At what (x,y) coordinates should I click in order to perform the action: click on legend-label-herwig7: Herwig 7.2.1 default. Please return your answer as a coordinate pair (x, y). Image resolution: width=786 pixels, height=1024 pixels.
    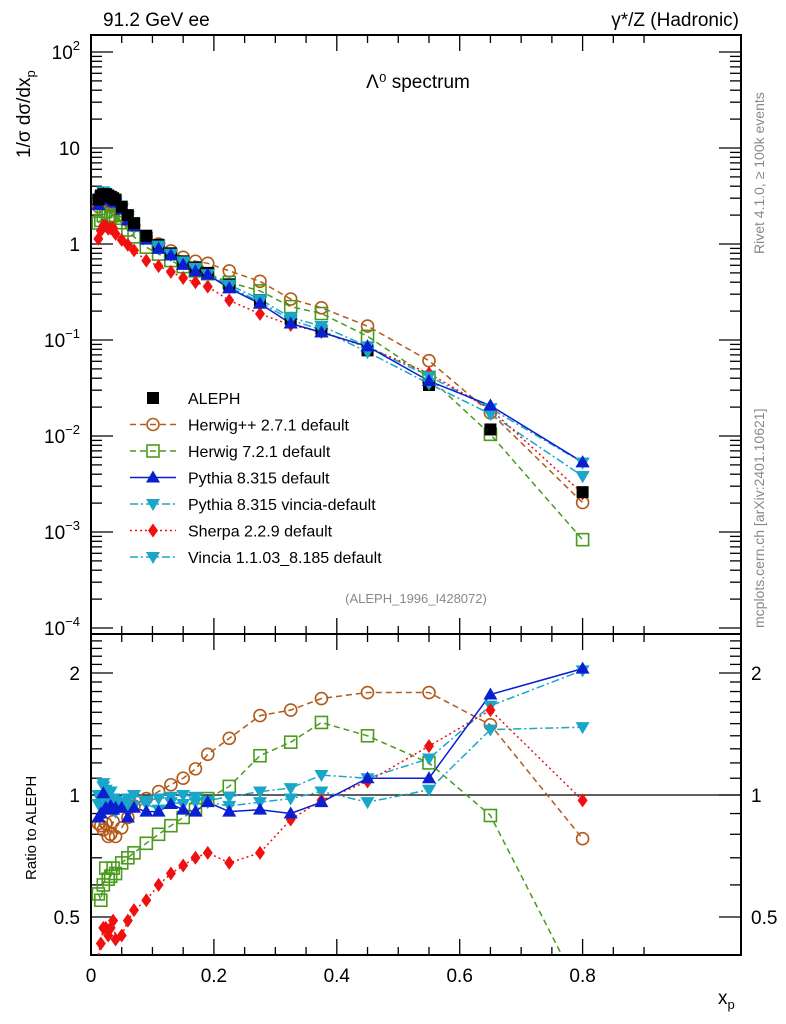
    Looking at the image, I should click on (259, 452).